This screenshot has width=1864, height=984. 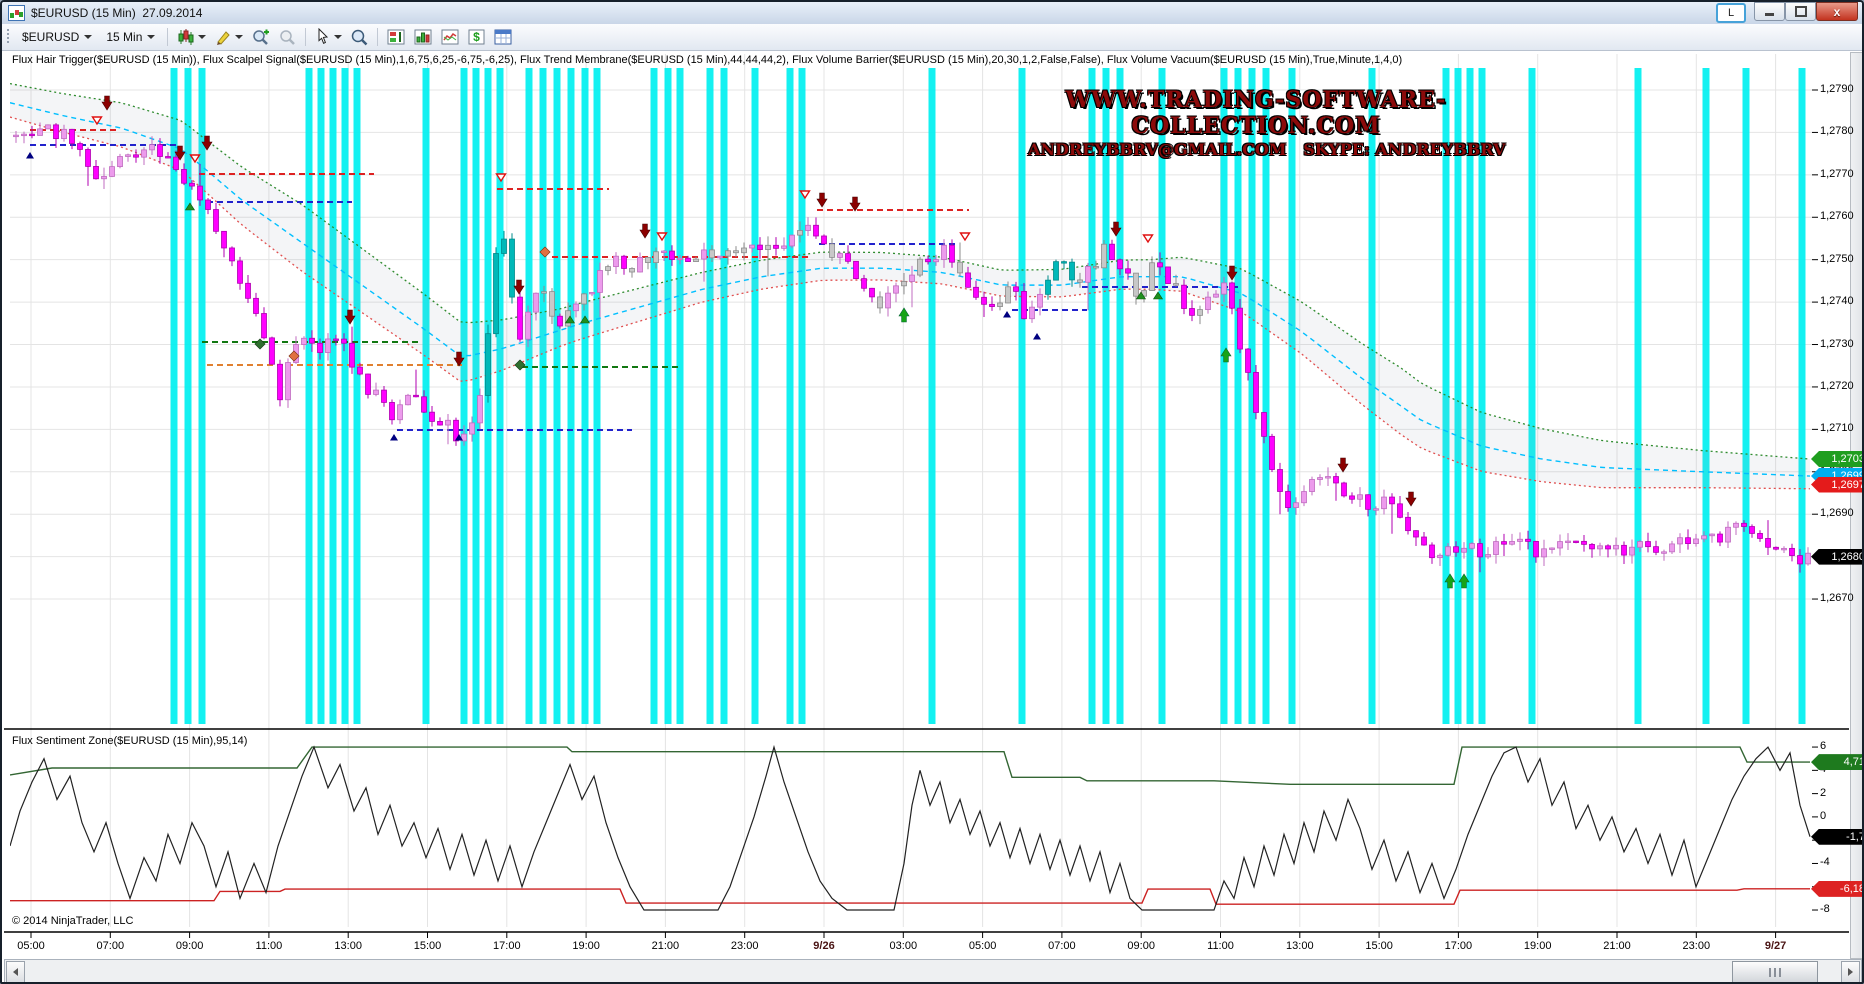 I want to click on price-tick-label: 1,2740, so click(x=1837, y=301).